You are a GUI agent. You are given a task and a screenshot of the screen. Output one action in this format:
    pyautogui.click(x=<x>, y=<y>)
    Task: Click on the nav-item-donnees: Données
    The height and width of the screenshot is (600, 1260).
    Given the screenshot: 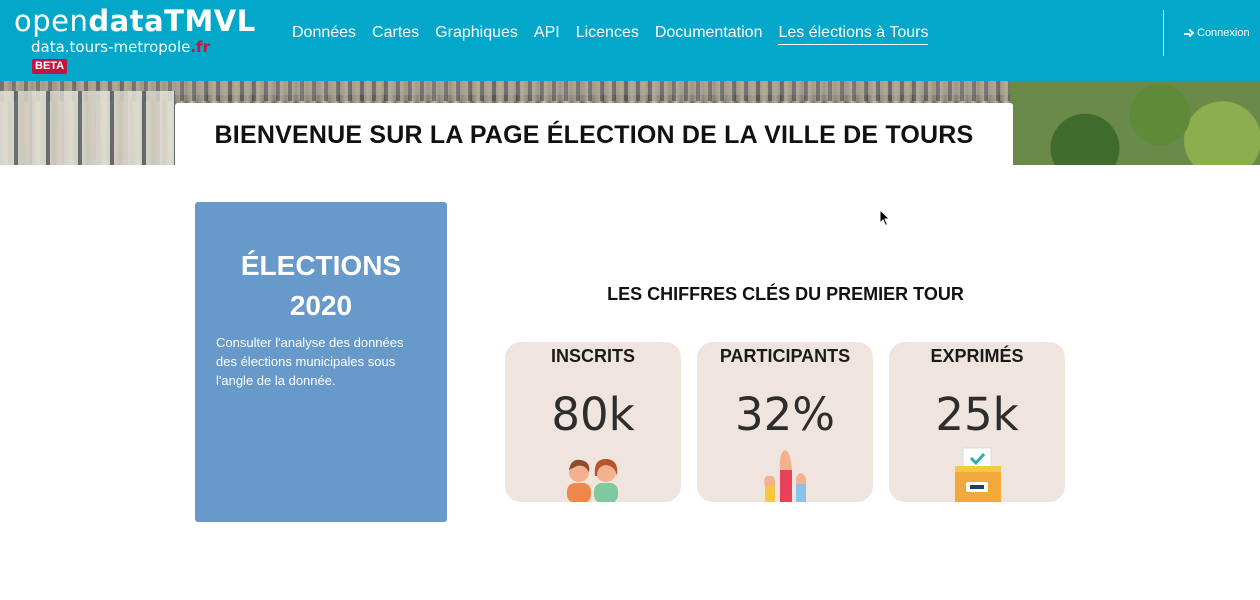 What is the action you would take?
    pyautogui.click(x=324, y=32)
    